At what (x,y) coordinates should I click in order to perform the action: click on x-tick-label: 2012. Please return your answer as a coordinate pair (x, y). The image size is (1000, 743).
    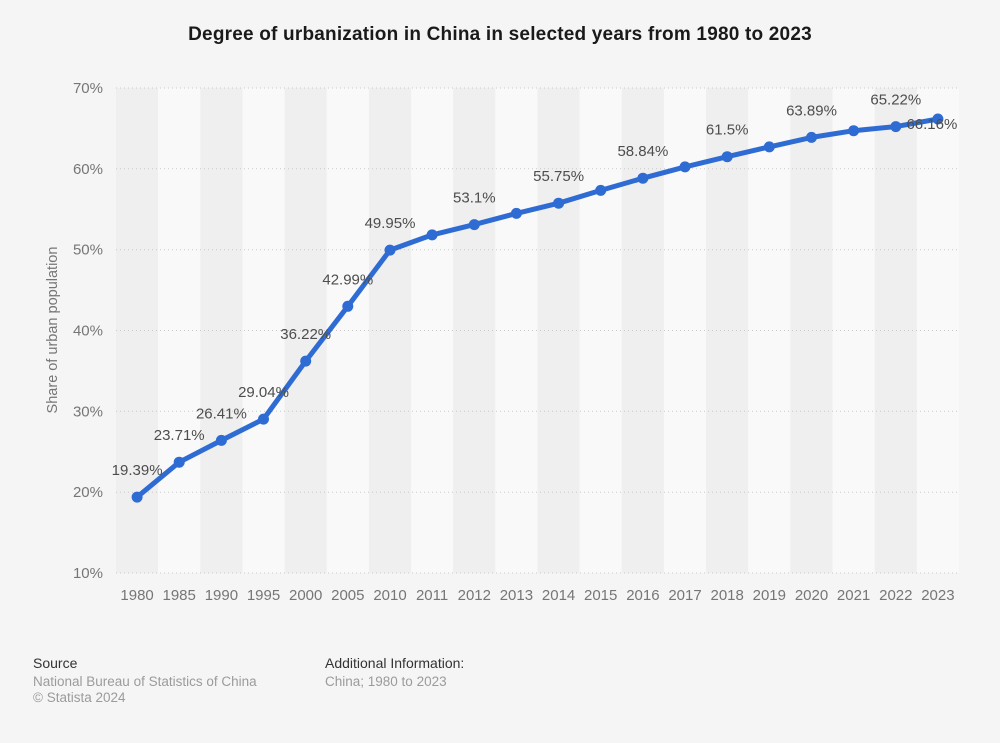
    Looking at the image, I should click on (474, 595).